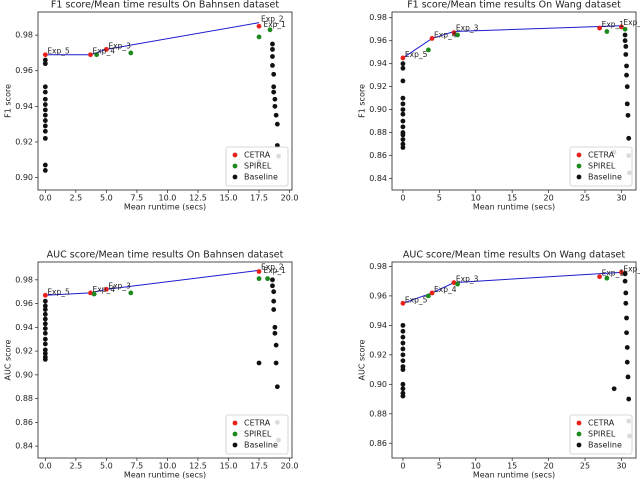 The image size is (640, 480). What do you see at coordinates (445, 289) in the screenshot?
I see `annotation: Exp_4` at bounding box center [445, 289].